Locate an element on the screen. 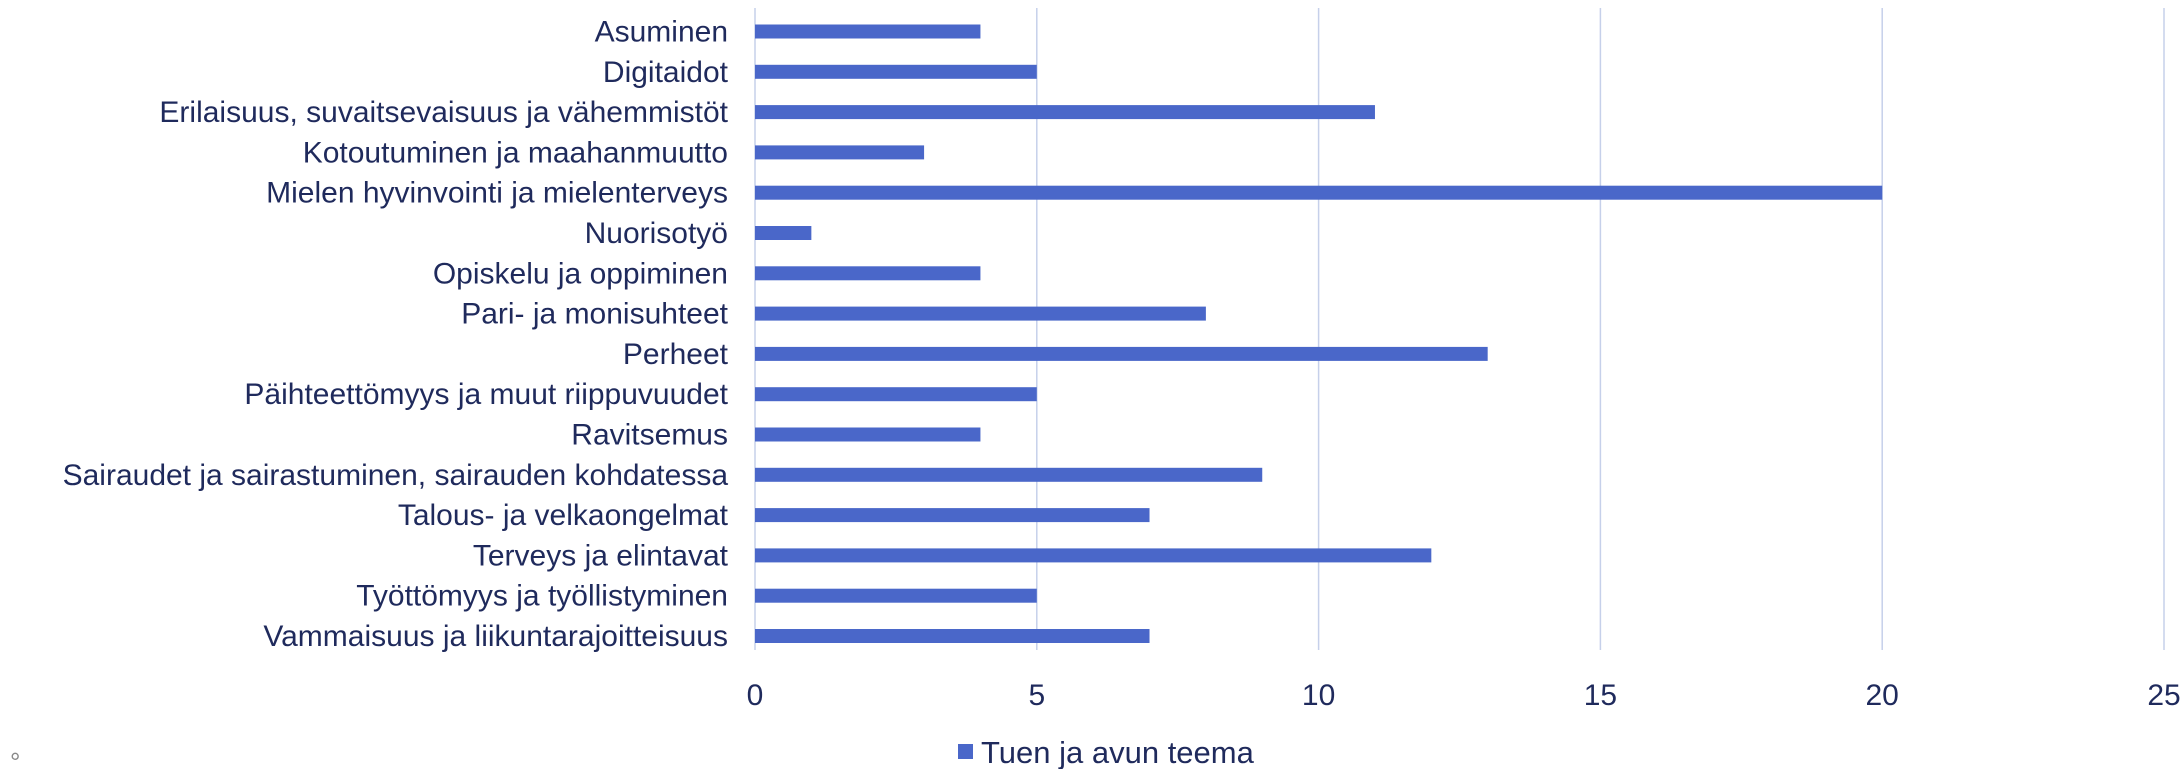 The height and width of the screenshot is (769, 2183). category-label: Vammaisuus ja liikuntarajoitteisuus is located at coordinates (495, 636).